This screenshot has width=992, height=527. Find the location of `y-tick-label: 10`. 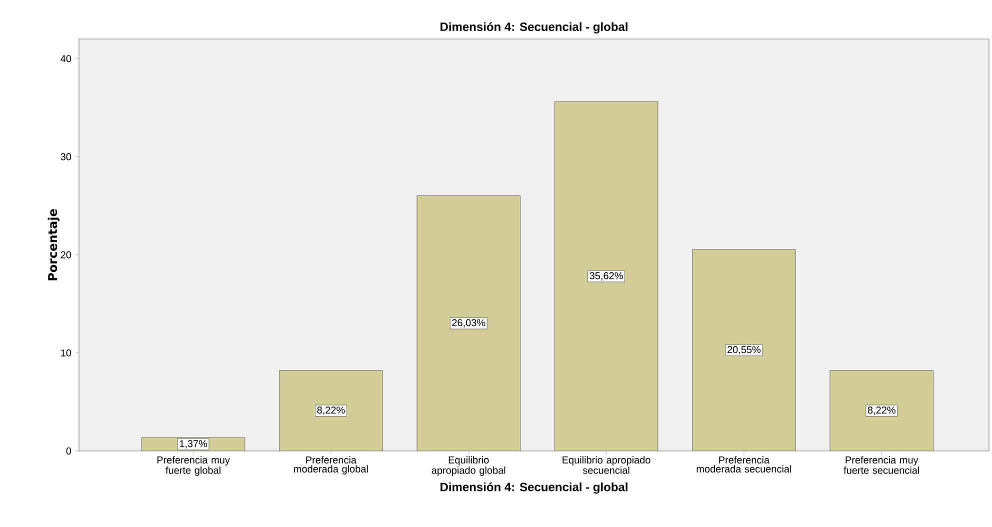

y-tick-label: 10 is located at coordinates (66, 352).